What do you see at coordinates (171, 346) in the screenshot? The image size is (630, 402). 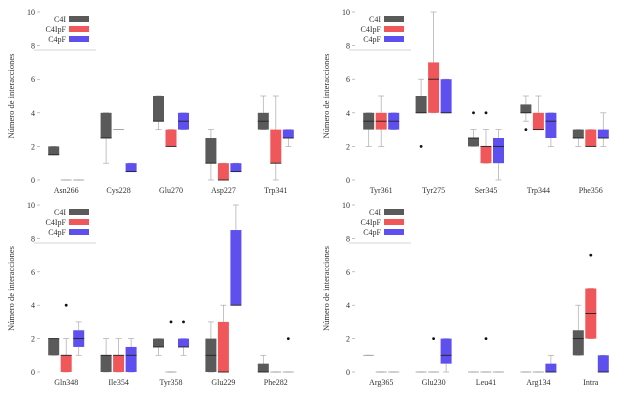 I see `box-C4IpF-Tyr358` at bounding box center [171, 346].